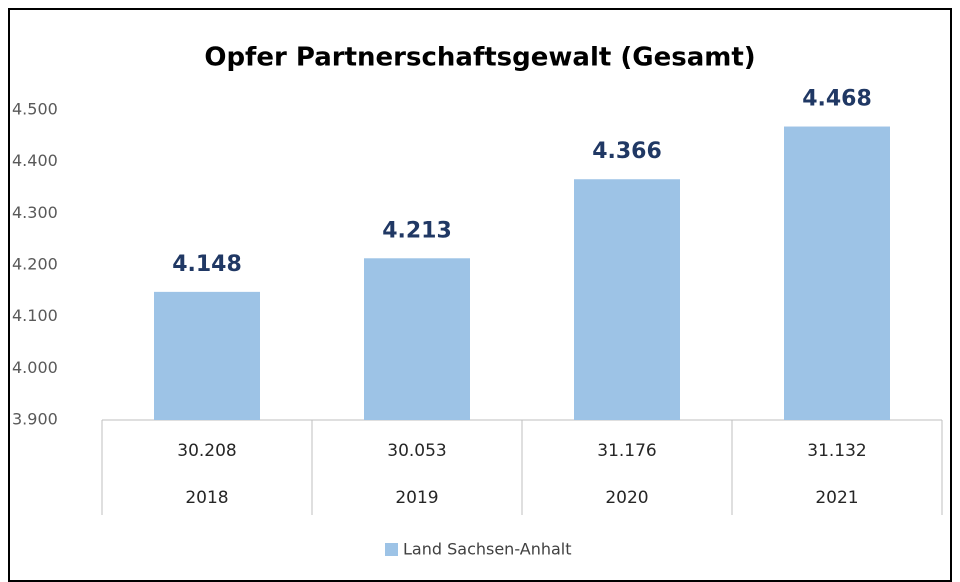  What do you see at coordinates (35, 109) in the screenshot?
I see `y-tick-label: 4.500` at bounding box center [35, 109].